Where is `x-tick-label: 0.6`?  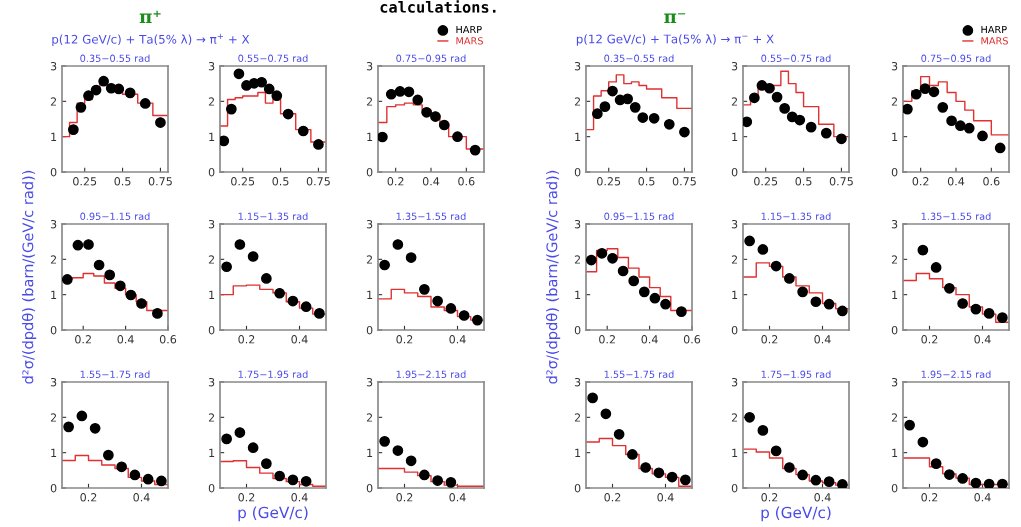
x-tick-label: 0.6 is located at coordinates (991, 181).